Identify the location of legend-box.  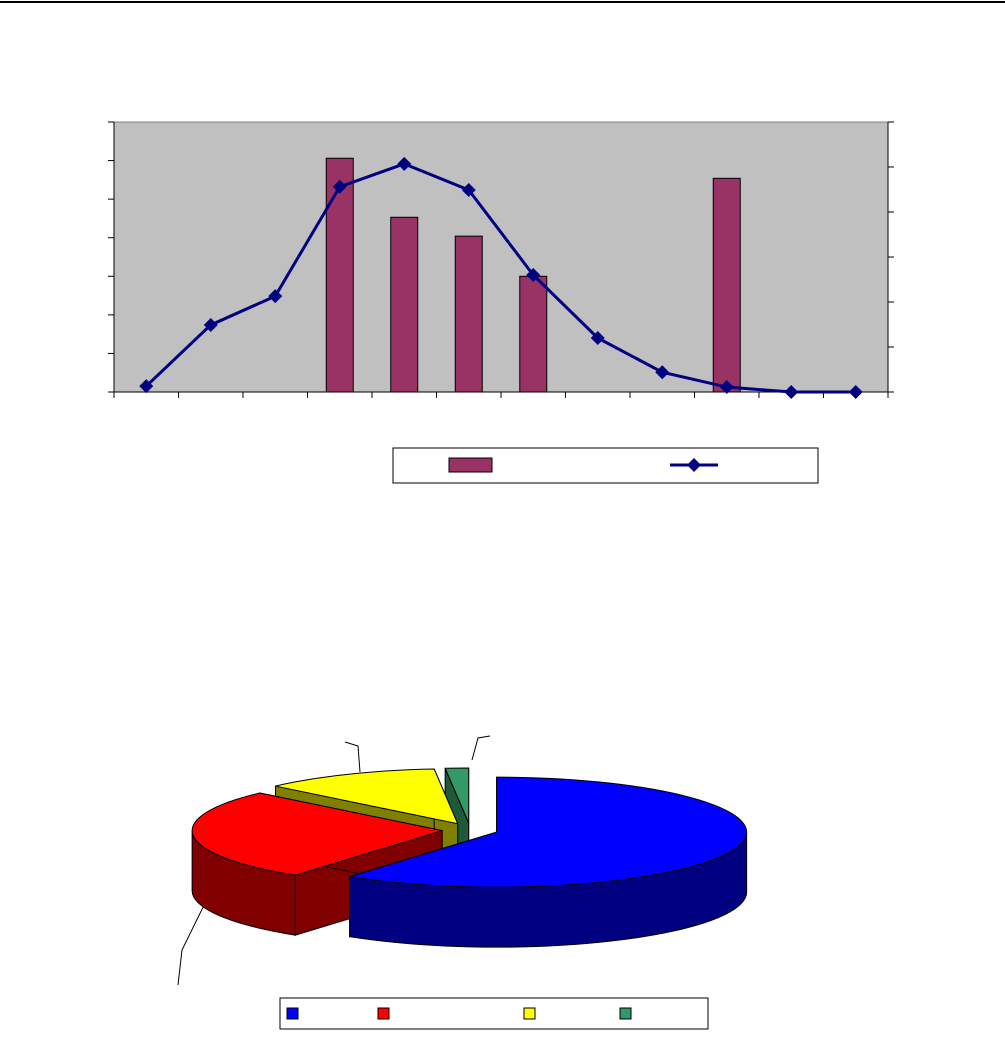
(605, 465).